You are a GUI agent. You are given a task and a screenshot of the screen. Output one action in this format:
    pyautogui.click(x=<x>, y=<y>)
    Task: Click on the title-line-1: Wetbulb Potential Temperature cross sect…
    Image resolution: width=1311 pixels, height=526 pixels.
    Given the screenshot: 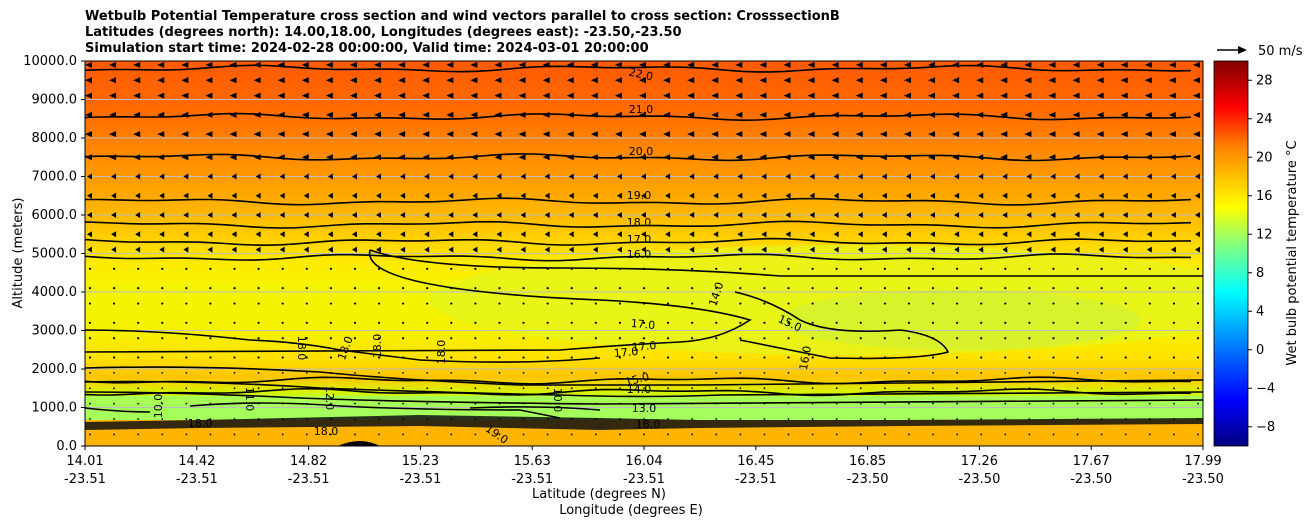 What is the action you would take?
    pyautogui.click(x=462, y=16)
    